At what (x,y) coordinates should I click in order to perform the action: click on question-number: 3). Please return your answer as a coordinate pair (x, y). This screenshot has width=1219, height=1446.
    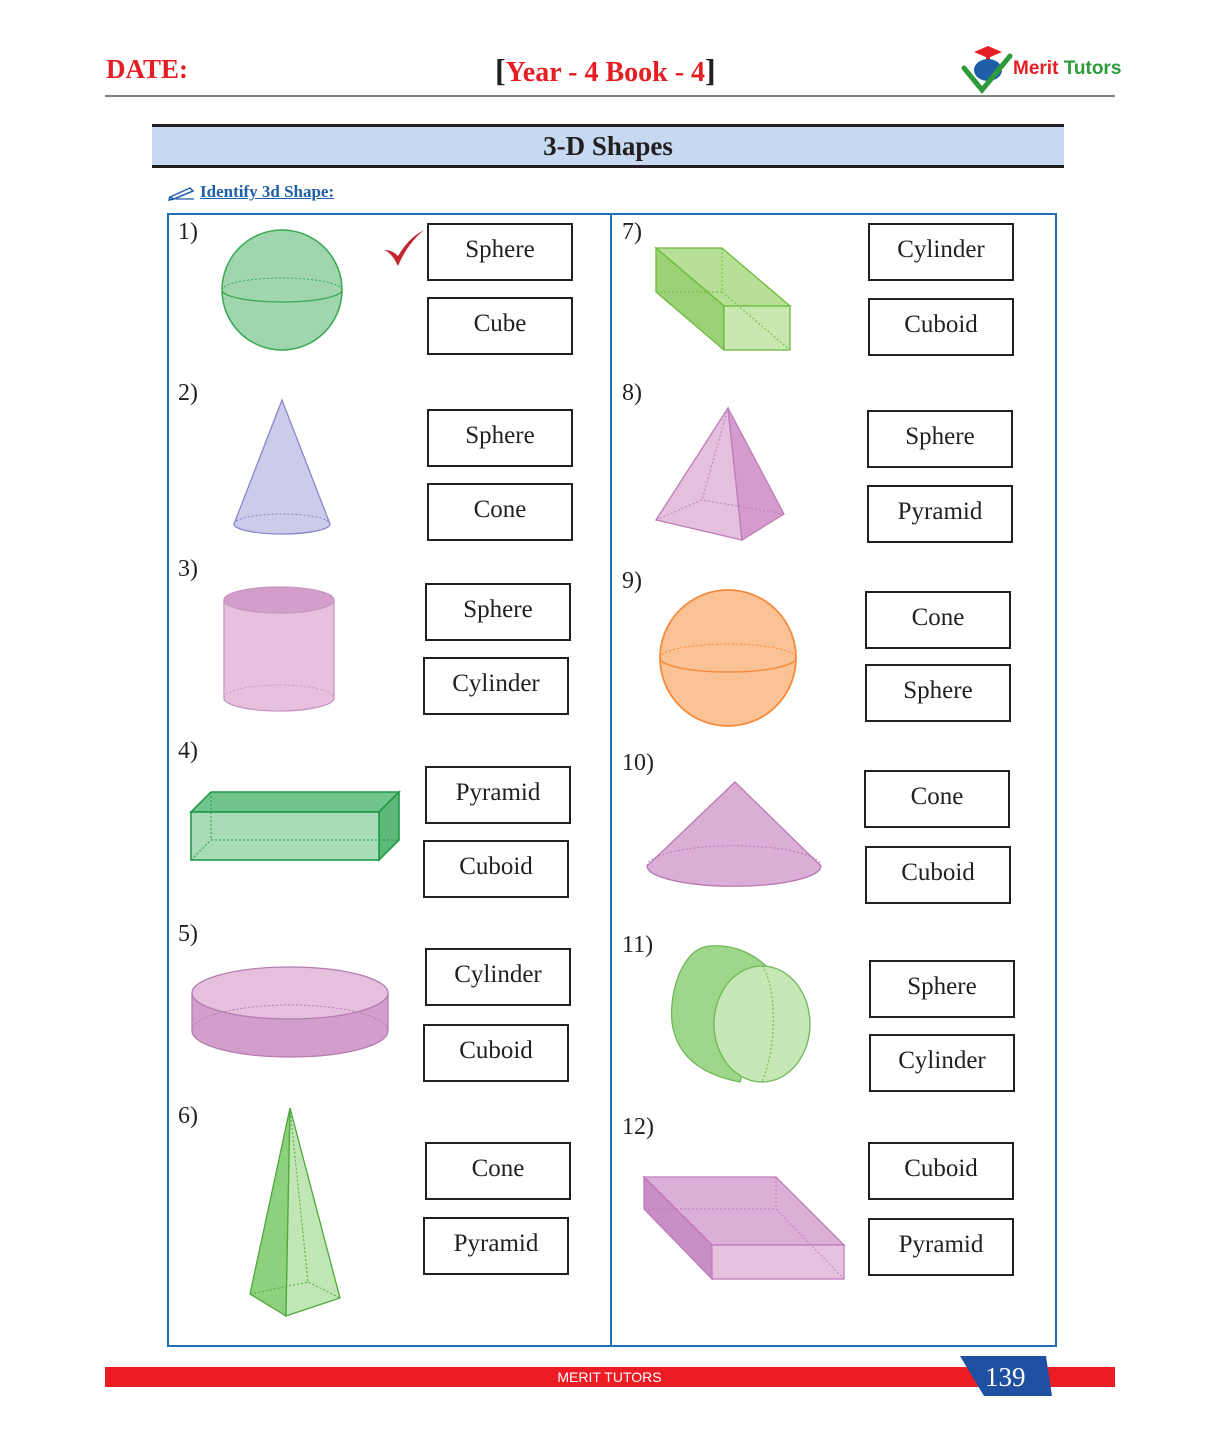
    Looking at the image, I should click on (188, 569).